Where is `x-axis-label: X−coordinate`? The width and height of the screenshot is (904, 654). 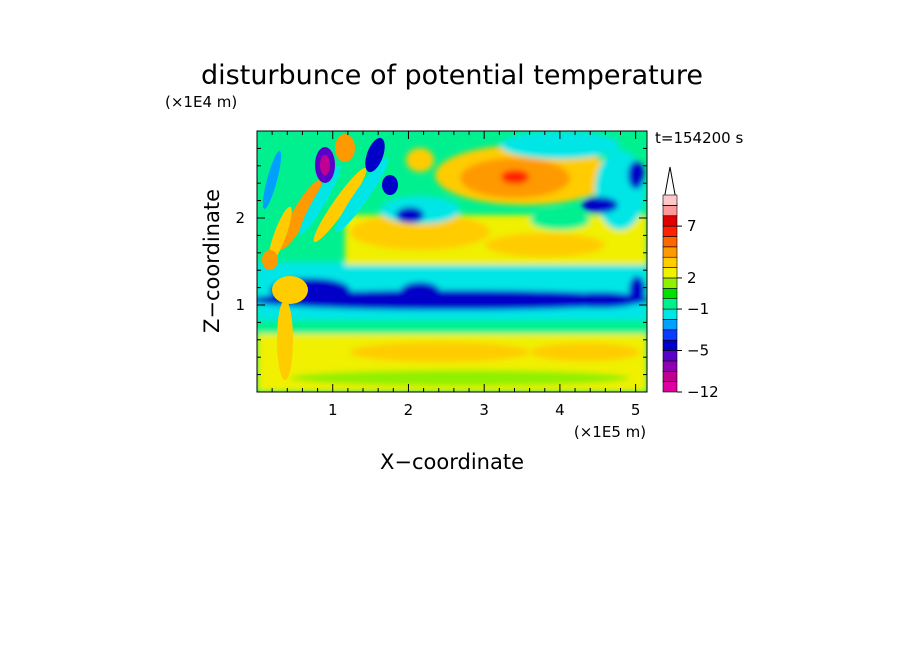 x-axis-label: X−coordinate is located at coordinates (452, 462).